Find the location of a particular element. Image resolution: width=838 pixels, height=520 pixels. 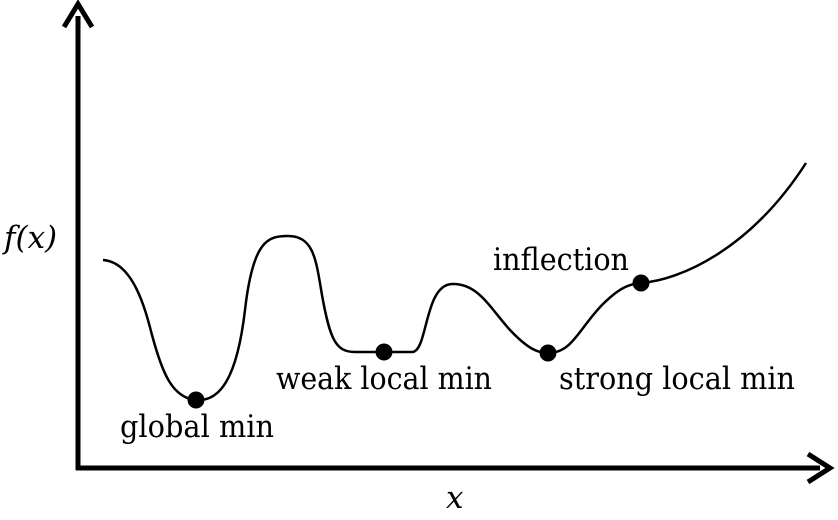

inflection-label: inflection is located at coordinates (561, 260).